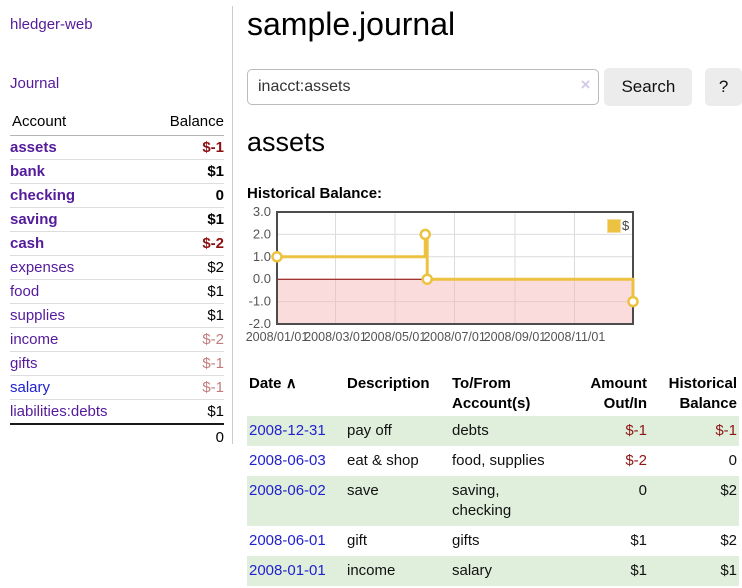  I want to click on y-tick-label: -1.0, so click(260, 301).